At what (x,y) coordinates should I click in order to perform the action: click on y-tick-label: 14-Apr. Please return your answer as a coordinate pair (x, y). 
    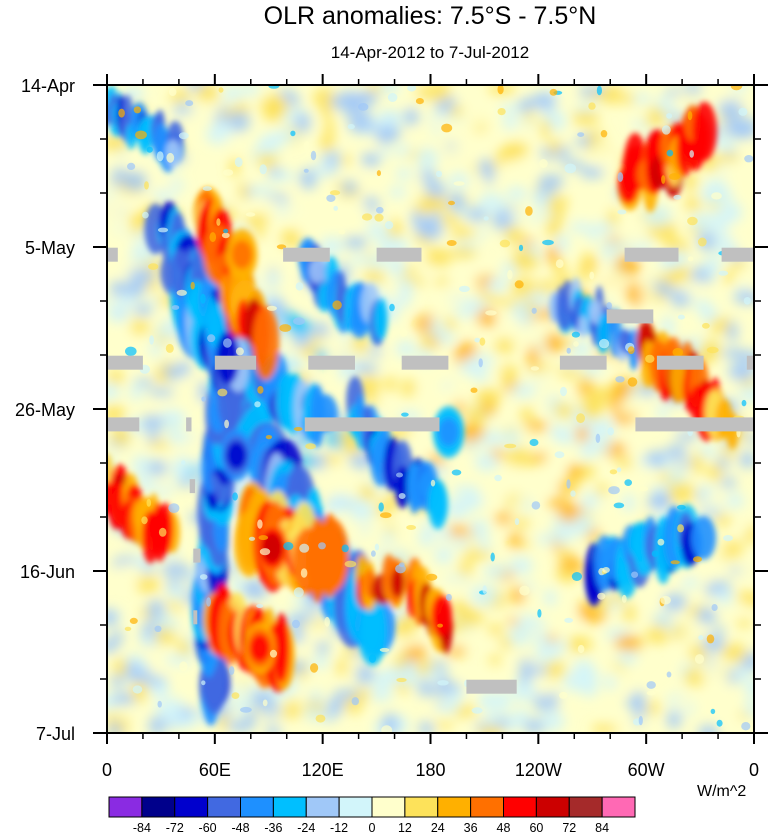
    Looking at the image, I should click on (48, 86).